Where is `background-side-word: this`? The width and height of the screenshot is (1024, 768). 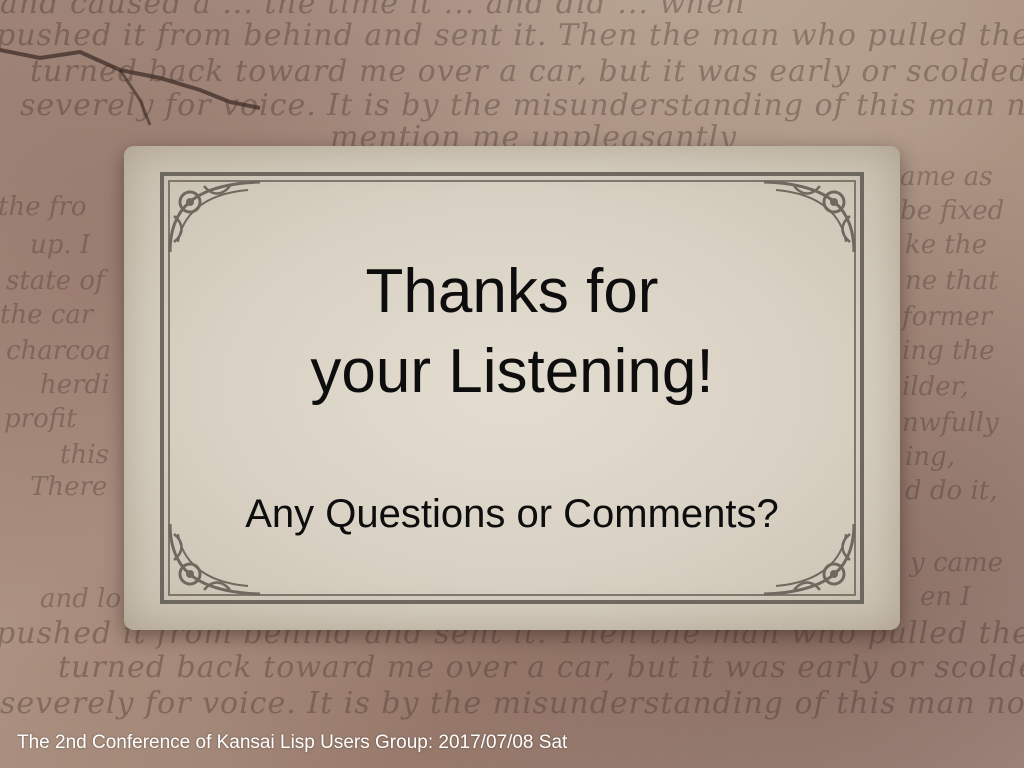
background-side-word: this is located at coordinates (84, 455).